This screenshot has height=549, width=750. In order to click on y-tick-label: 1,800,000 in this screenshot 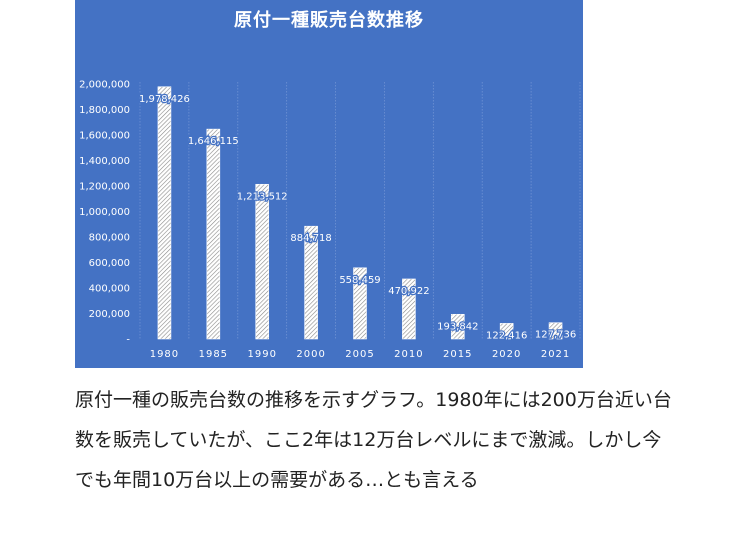, I will do `click(104, 110)`.